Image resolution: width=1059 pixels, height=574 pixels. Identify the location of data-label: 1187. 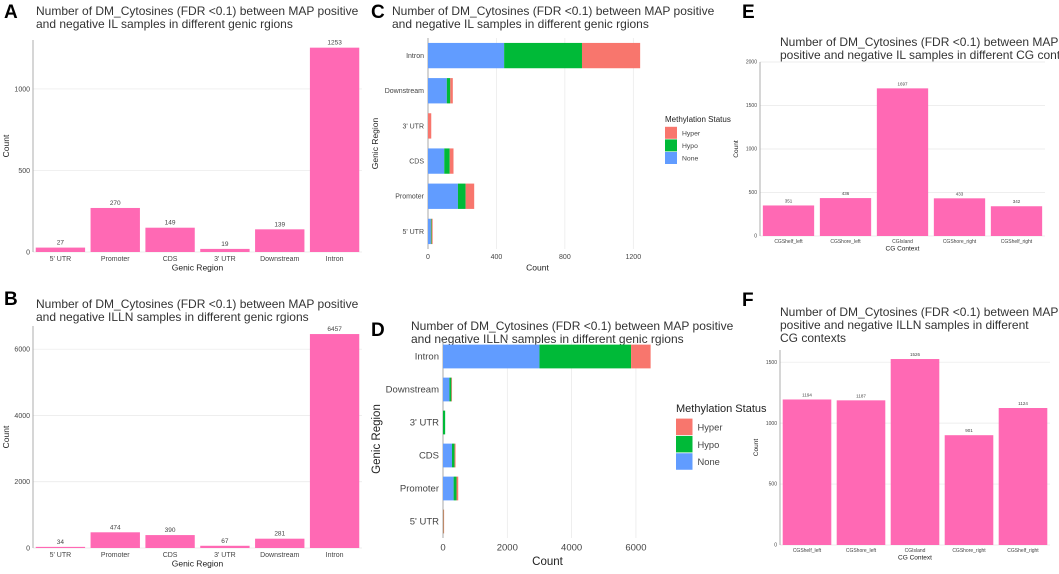
(861, 395).